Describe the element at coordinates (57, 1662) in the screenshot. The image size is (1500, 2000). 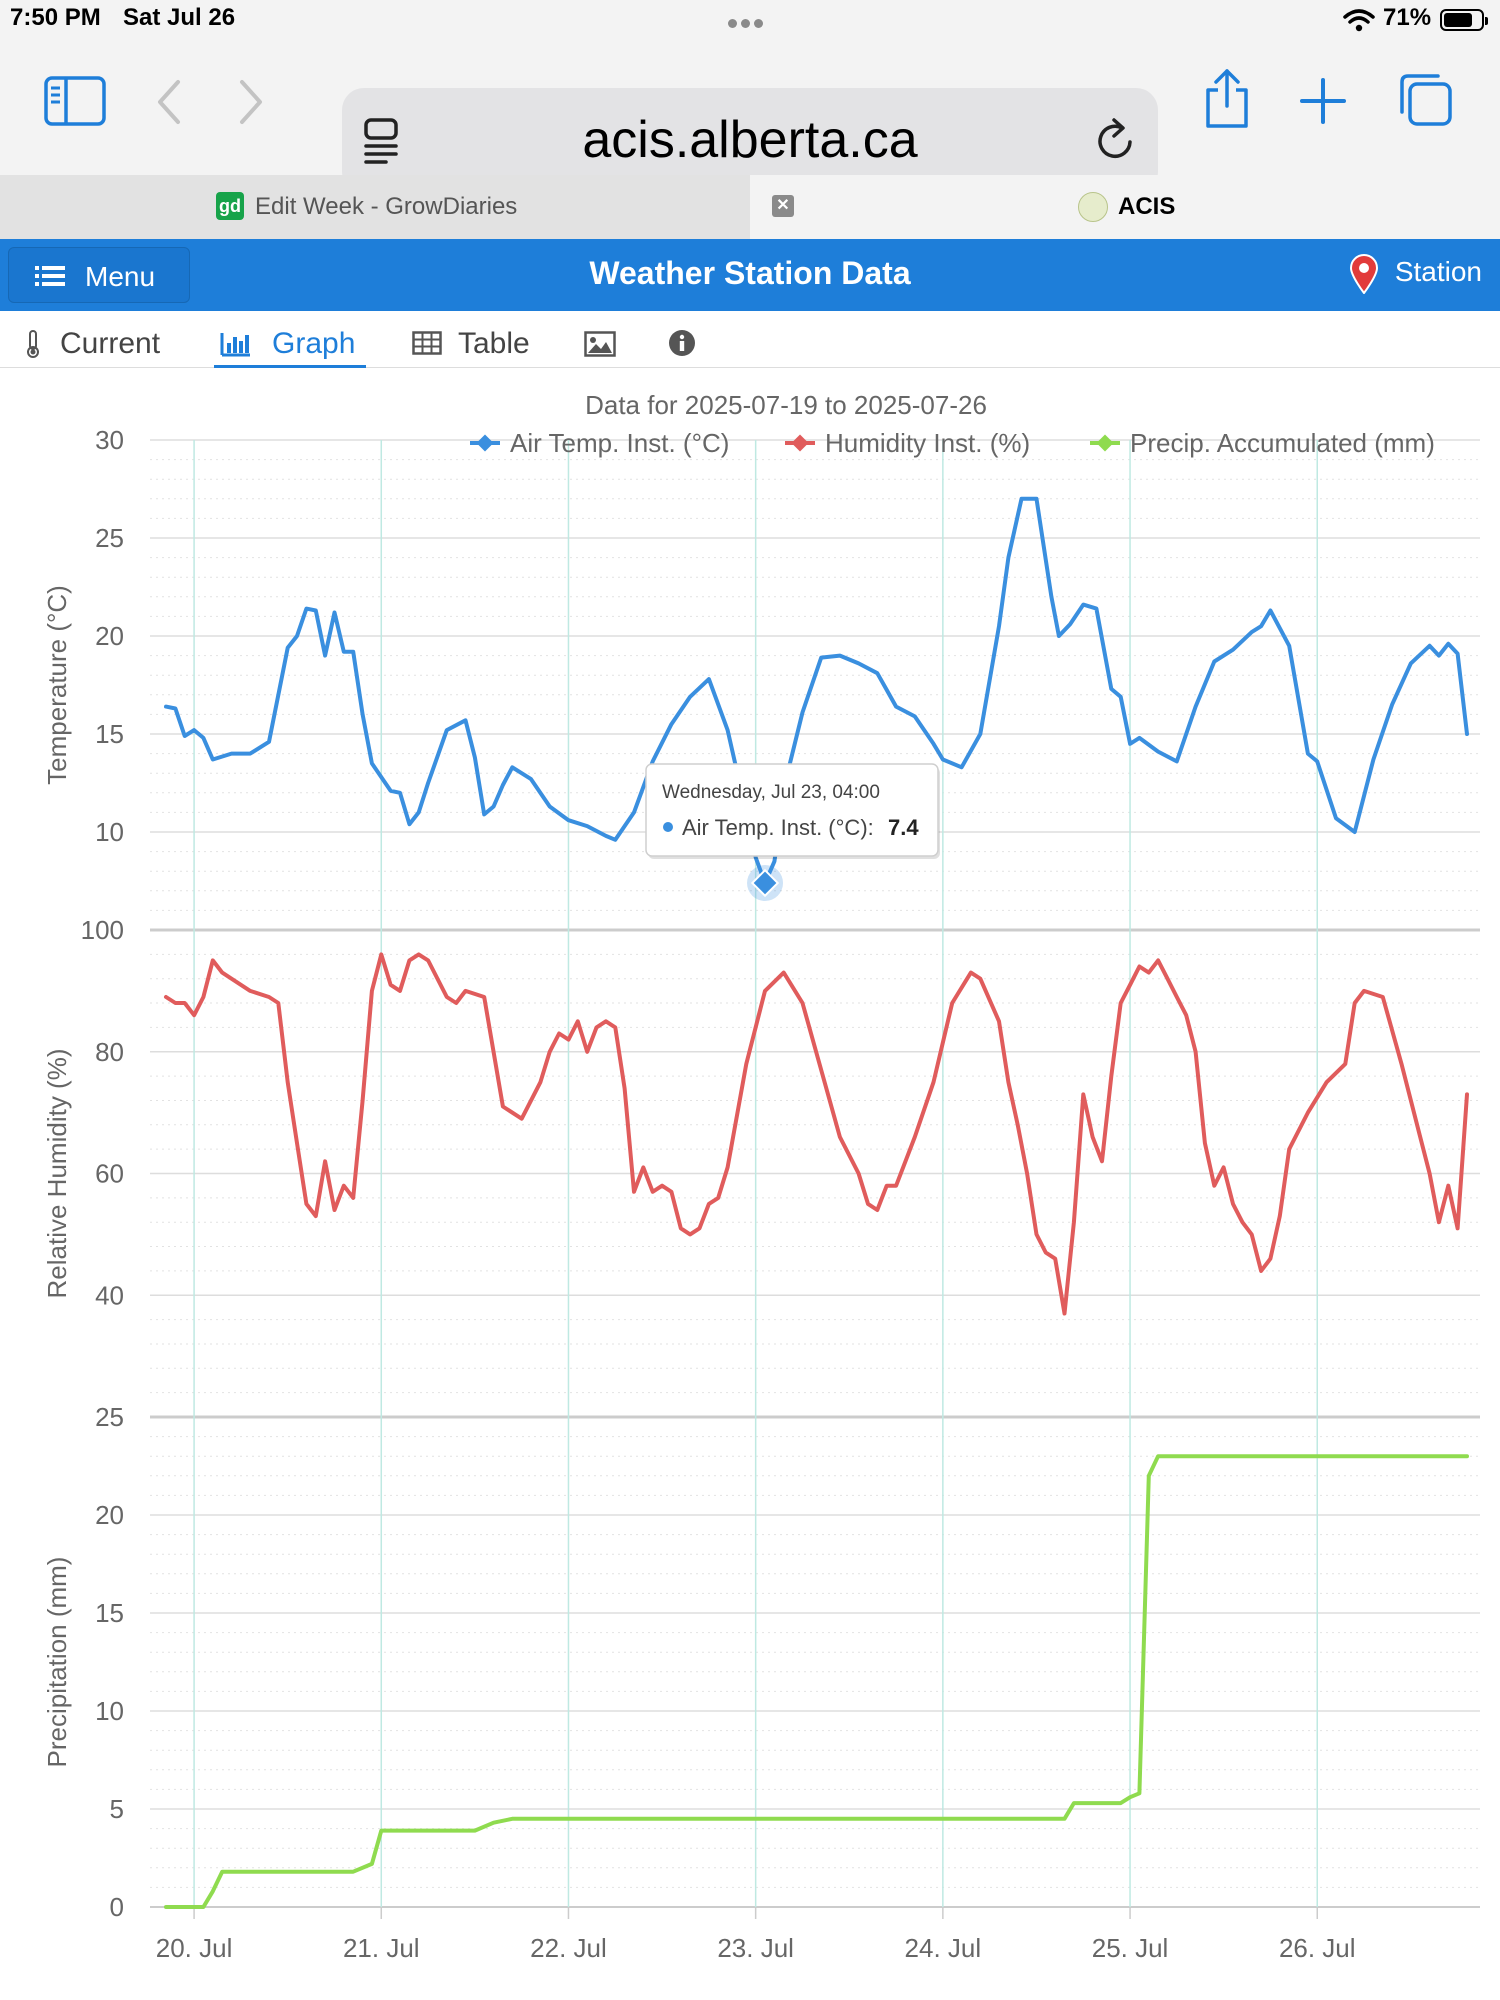
I see `y-axis-title: Precipitation (mm)` at that location.